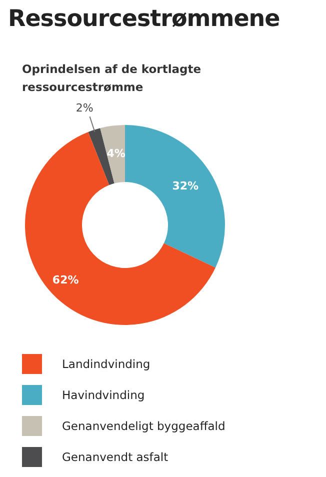  Describe the element at coordinates (144, 19) in the screenshot. I see `chart-title: Ressourcestrømmene` at that location.